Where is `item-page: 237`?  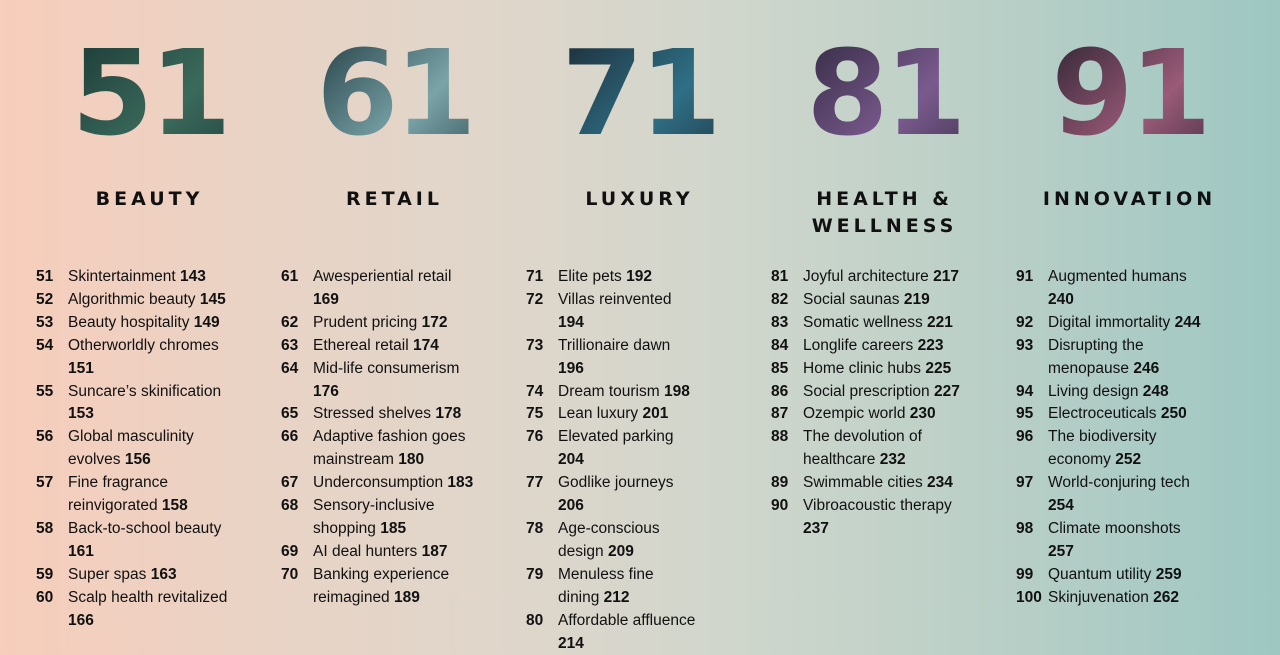 item-page: 237 is located at coordinates (816, 528).